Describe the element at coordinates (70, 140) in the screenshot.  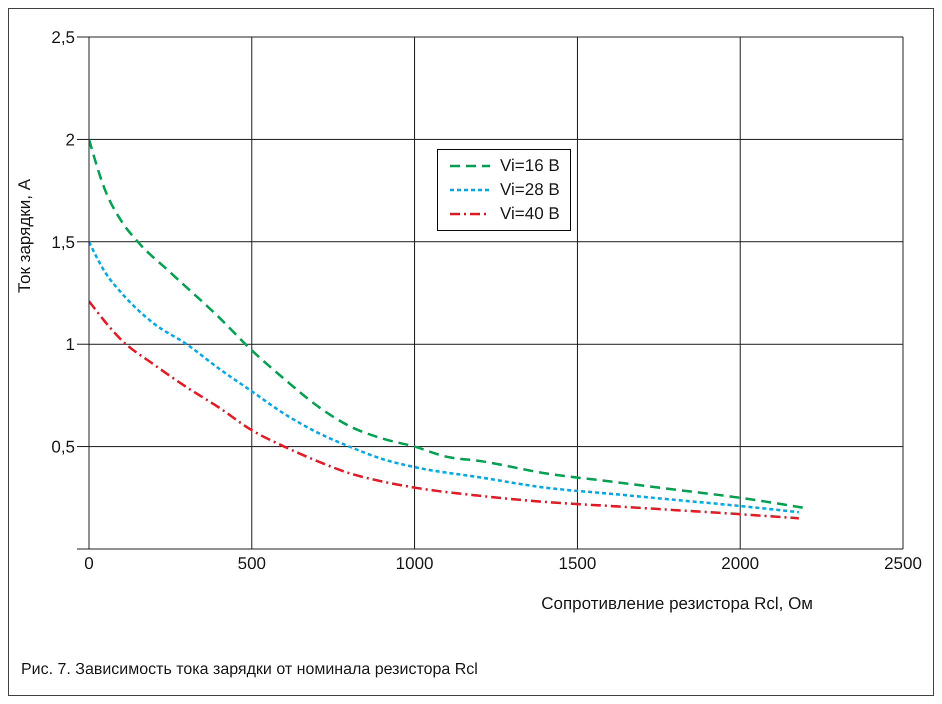
I see `y-tick-label: 2` at that location.